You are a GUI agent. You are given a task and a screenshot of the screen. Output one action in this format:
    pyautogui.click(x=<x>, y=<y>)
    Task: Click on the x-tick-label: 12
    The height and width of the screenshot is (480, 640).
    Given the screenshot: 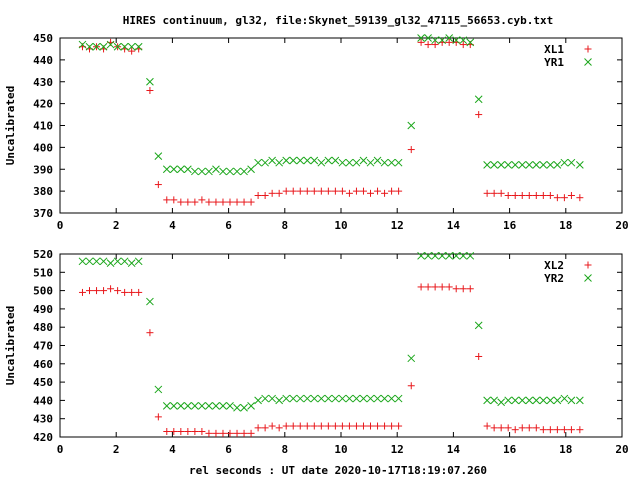 What is the action you would take?
    pyautogui.click(x=397, y=225)
    